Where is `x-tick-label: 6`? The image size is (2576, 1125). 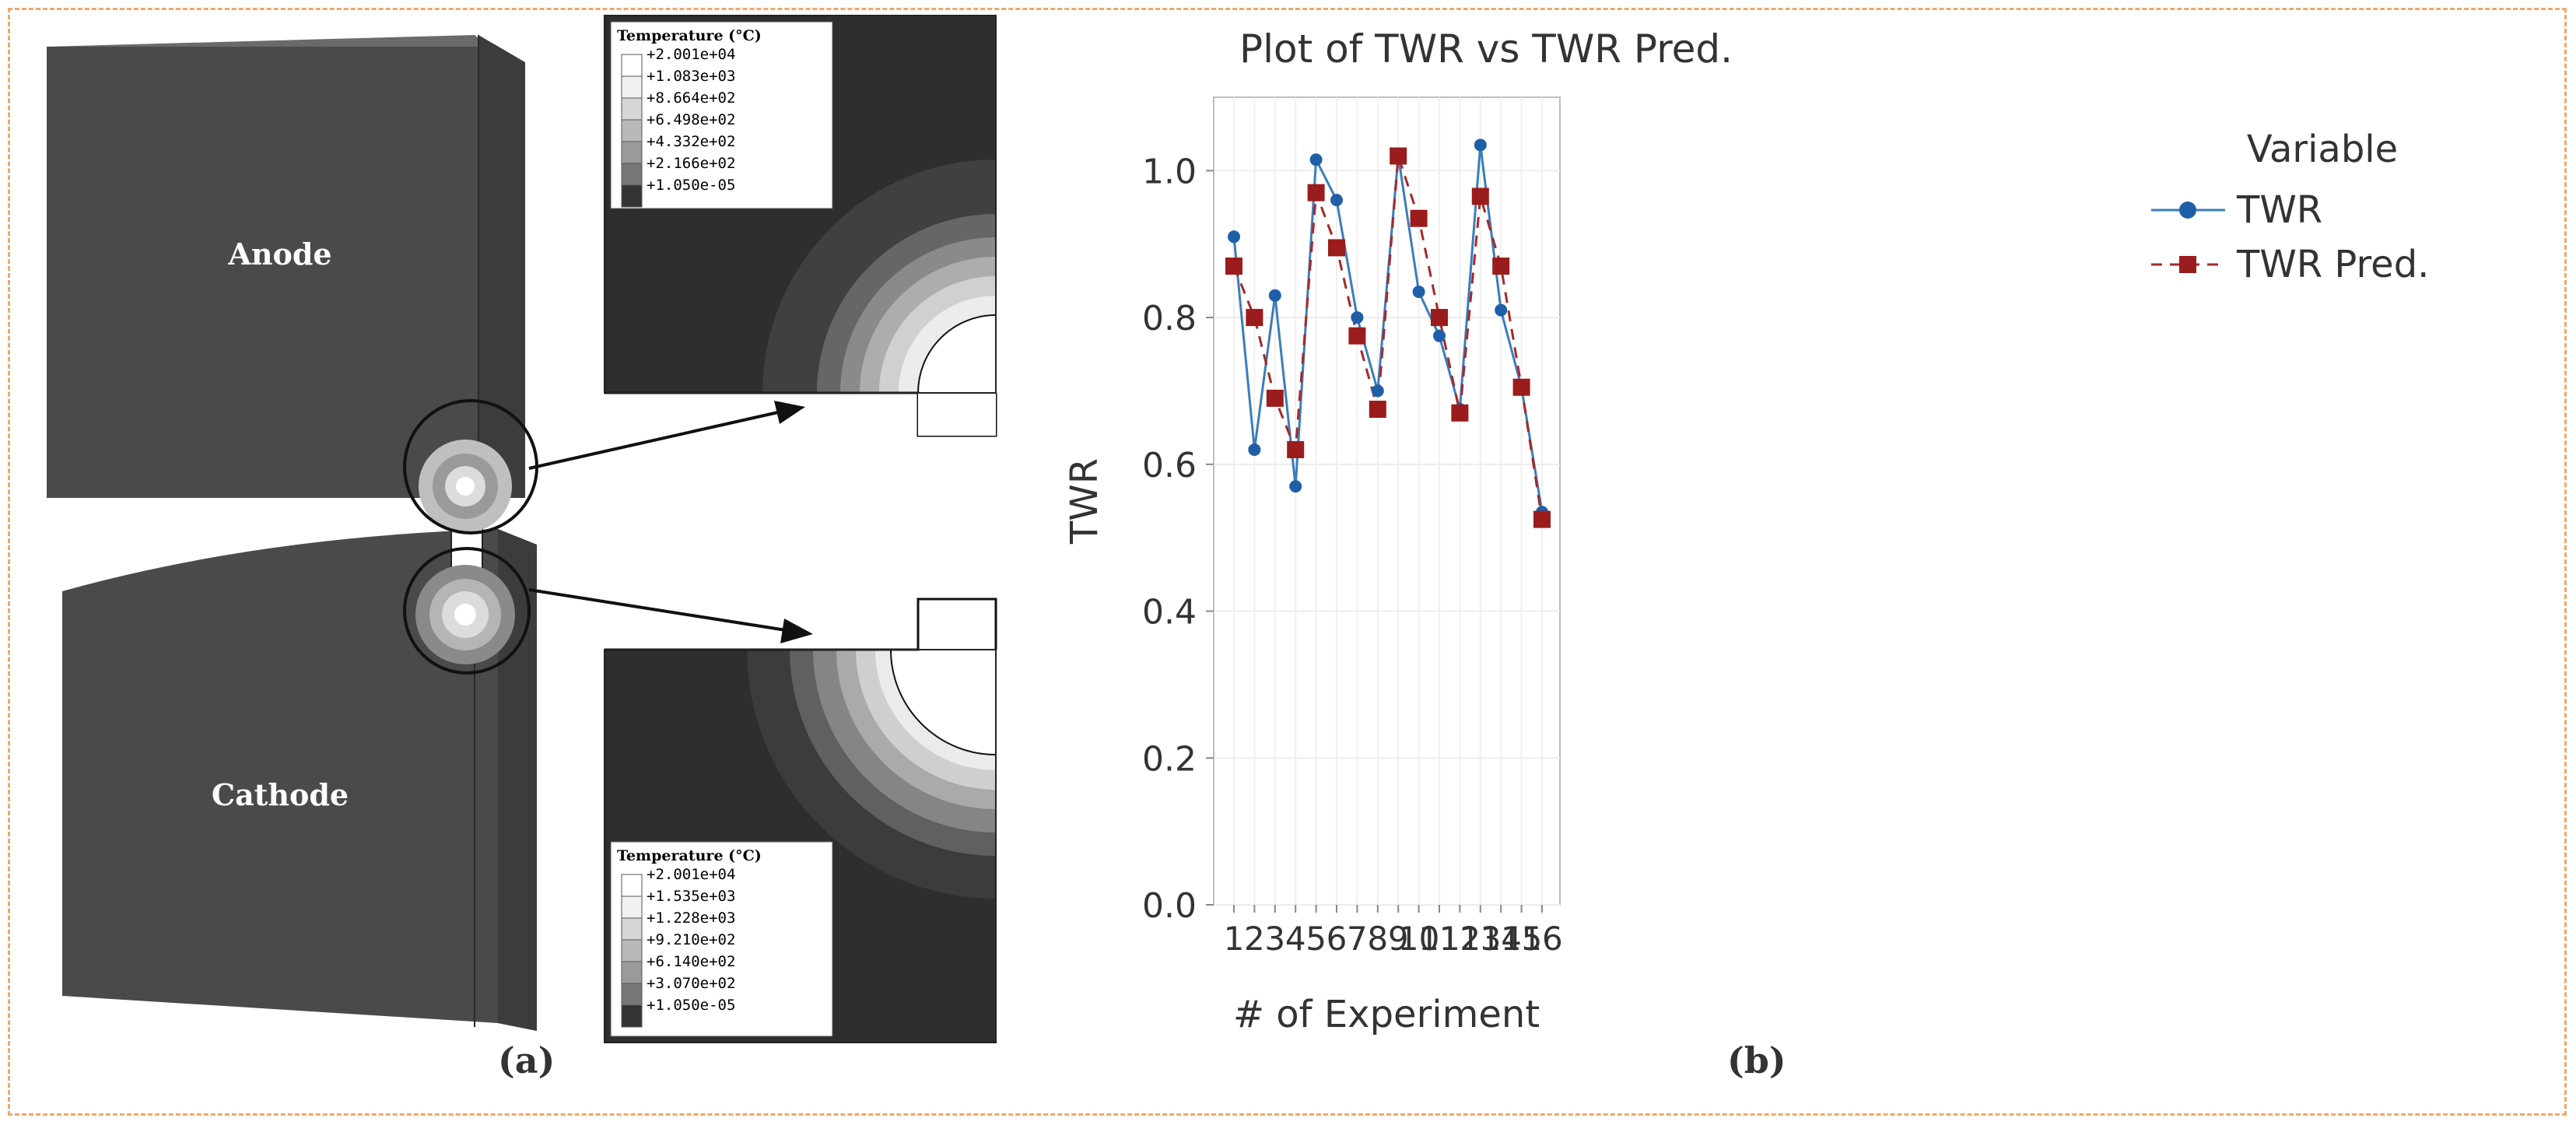
x-tick-label: 6 is located at coordinates (1337, 939).